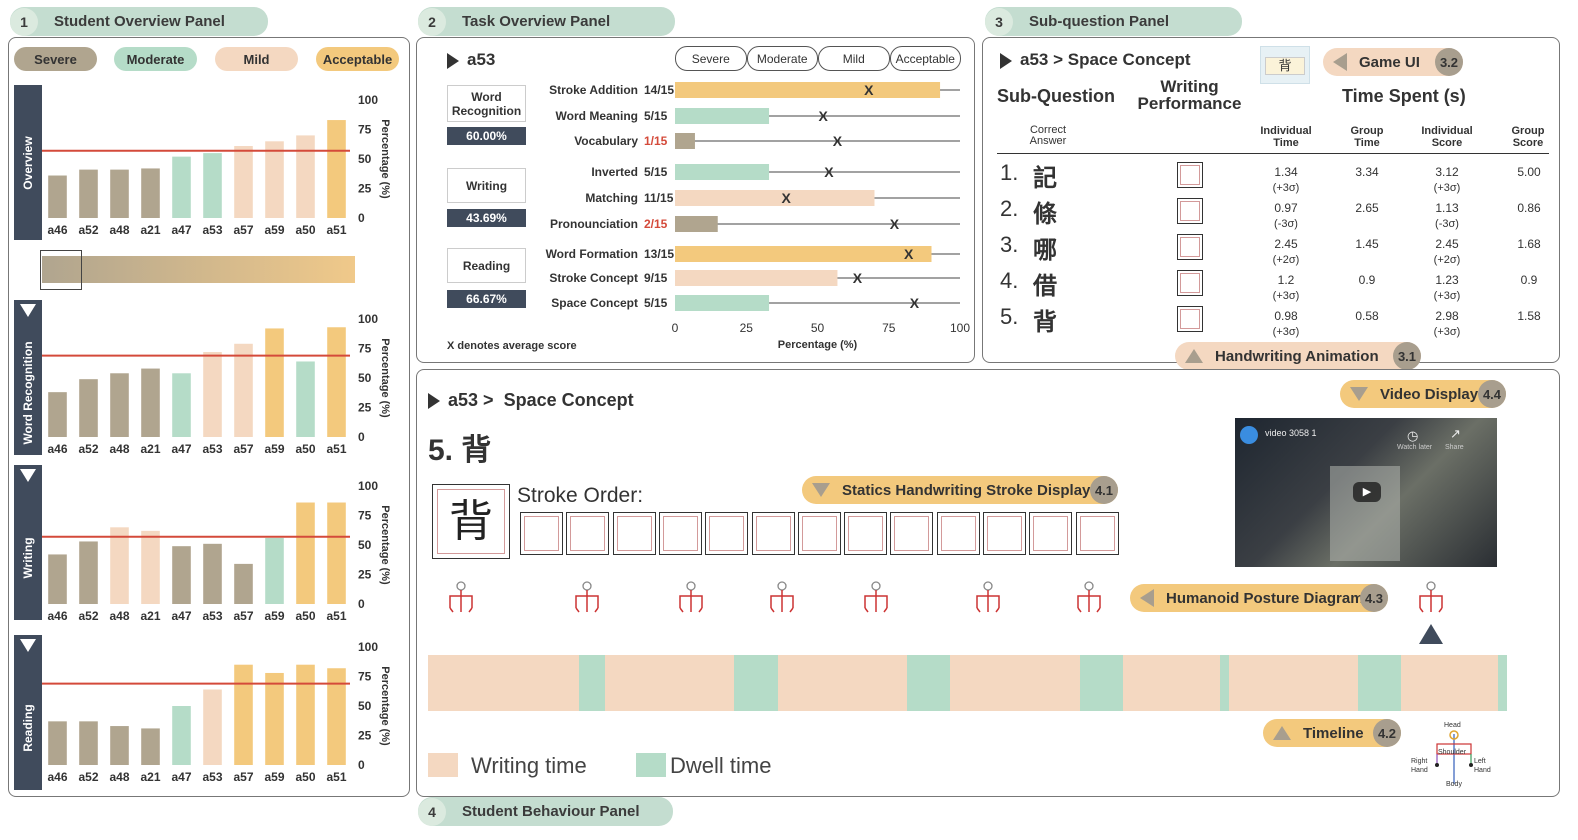 Image resolution: width=1578 pixels, height=840 pixels. What do you see at coordinates (28, 712) in the screenshot?
I see `chart-side-reading: Reading` at bounding box center [28, 712].